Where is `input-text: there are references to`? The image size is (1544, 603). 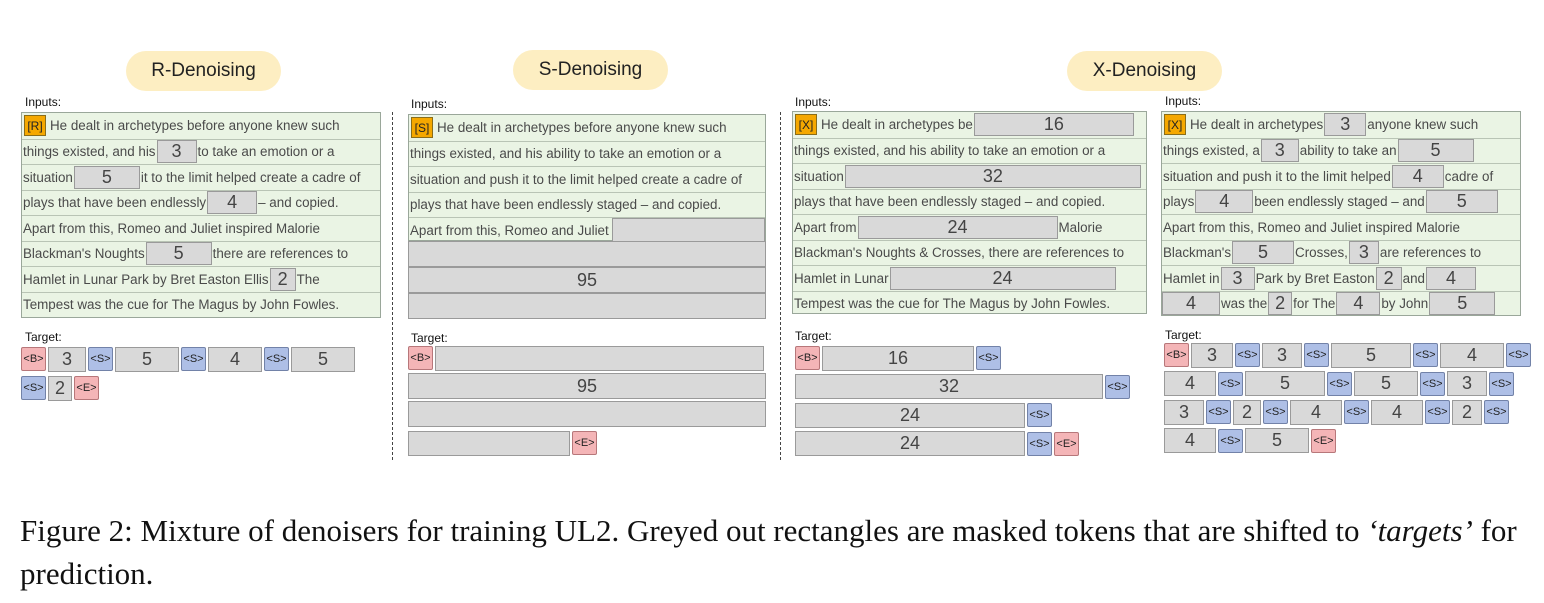
input-text: there are references to is located at coordinates (280, 253).